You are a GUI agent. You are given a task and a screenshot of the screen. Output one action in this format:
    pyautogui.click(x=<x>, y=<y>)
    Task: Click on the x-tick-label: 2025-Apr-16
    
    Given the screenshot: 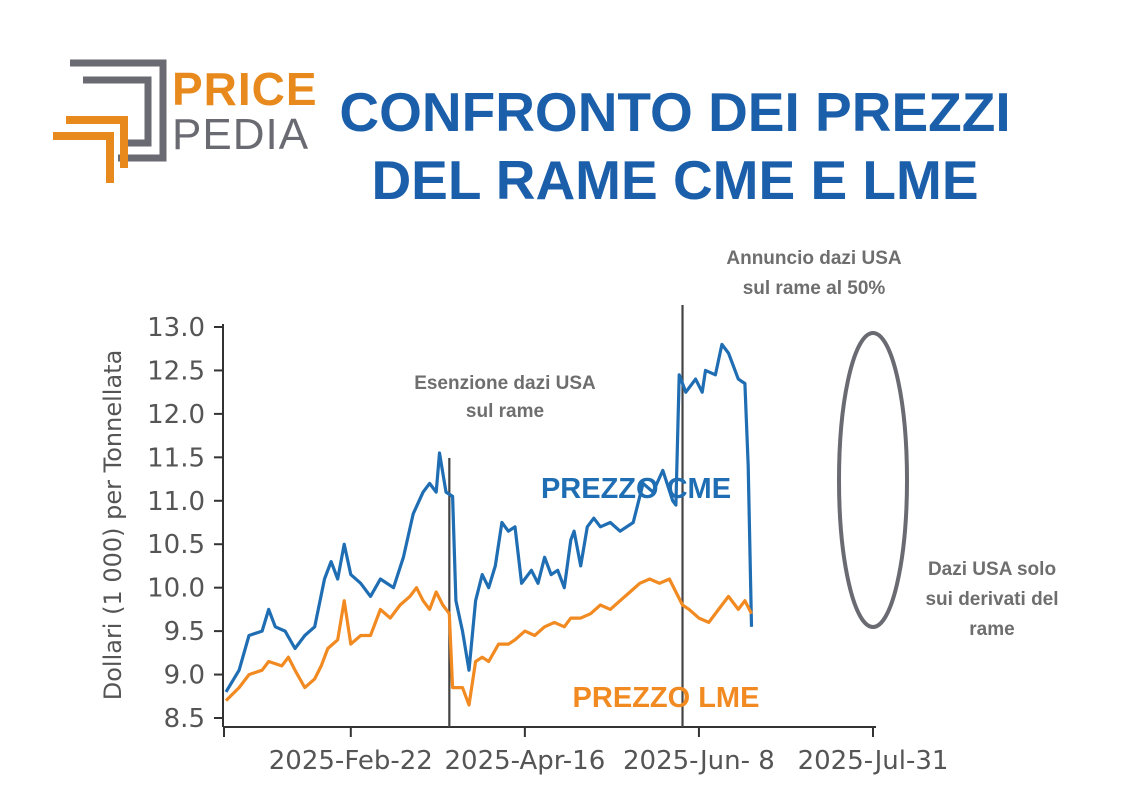 What is the action you would take?
    pyautogui.click(x=524, y=761)
    